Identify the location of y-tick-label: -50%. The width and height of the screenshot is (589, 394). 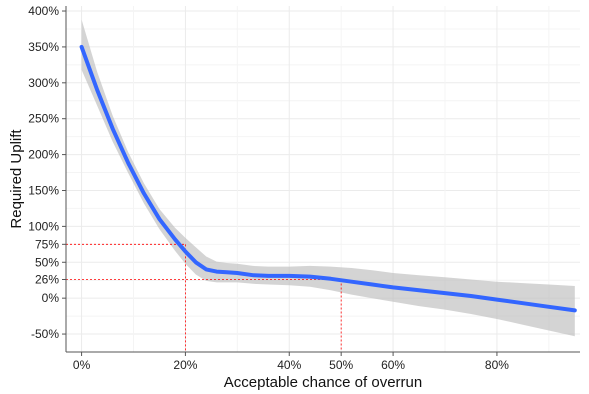
(45, 334).